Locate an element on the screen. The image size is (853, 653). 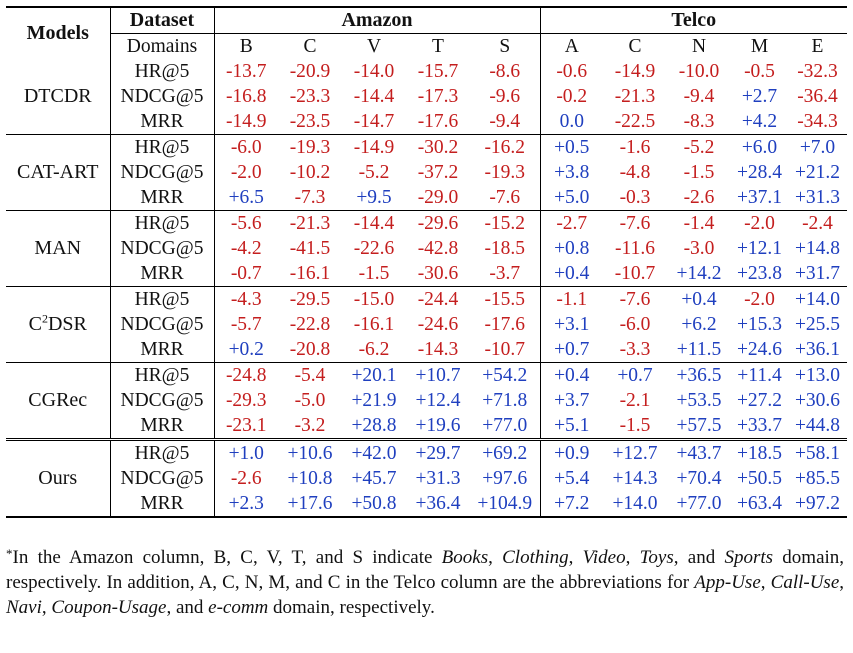
amazon-header: Amazon is located at coordinates (377, 21).